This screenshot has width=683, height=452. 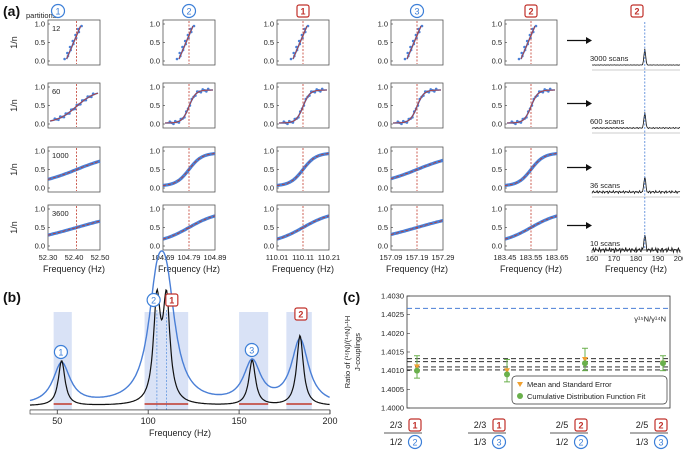 What do you see at coordinates (497, 105) in the screenshot?
I see `ecdf-plot-c5-r2-ytick: 0.5` at bounding box center [497, 105].